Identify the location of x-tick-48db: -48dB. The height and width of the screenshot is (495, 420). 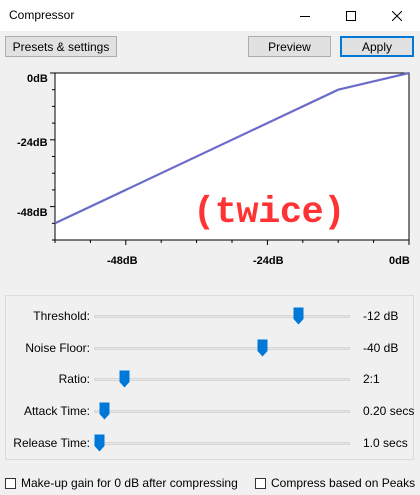
(122, 261).